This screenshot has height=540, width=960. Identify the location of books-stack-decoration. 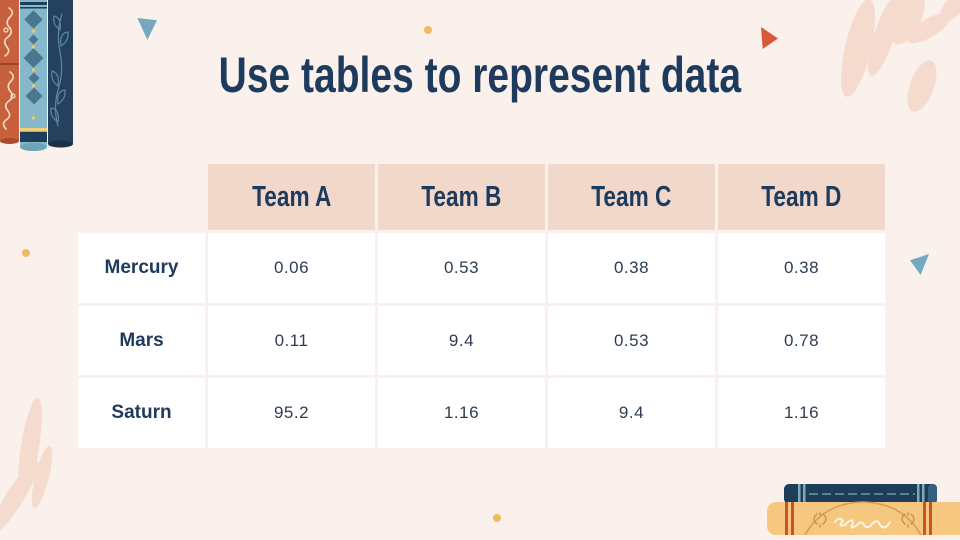
(862, 510).